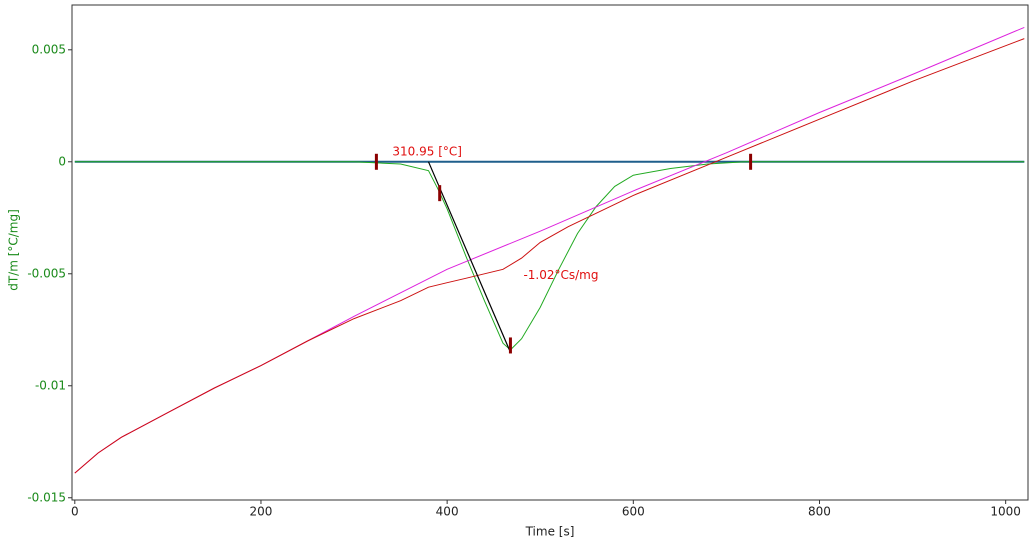  I want to click on y-tick-label: -0.01, so click(50, 385).